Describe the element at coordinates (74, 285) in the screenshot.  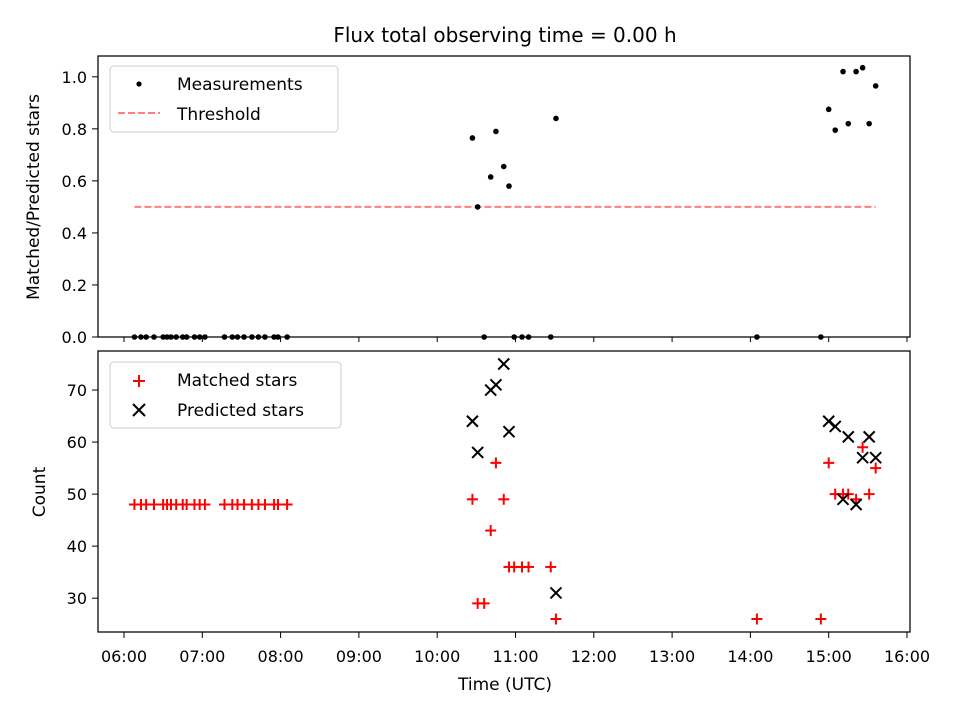
I see `y-tick-label: 0.2` at that location.